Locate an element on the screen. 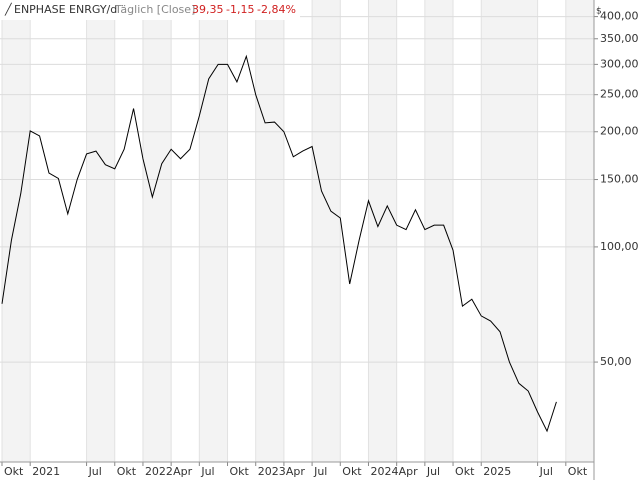  x-tick-label: 2023 is located at coordinates (272, 471).